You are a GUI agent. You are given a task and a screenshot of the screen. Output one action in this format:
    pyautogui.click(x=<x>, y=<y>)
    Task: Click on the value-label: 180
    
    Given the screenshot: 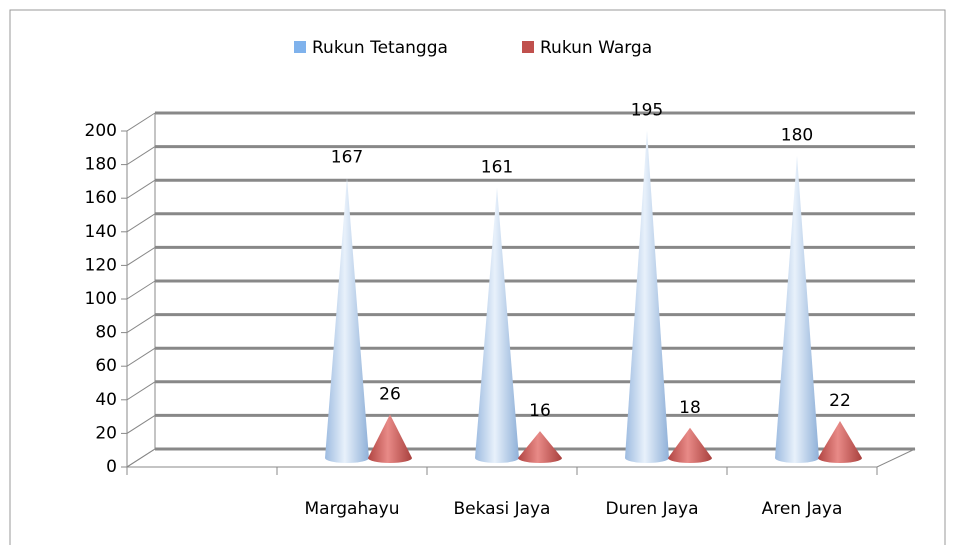 What is the action you would take?
    pyautogui.click(x=797, y=136)
    